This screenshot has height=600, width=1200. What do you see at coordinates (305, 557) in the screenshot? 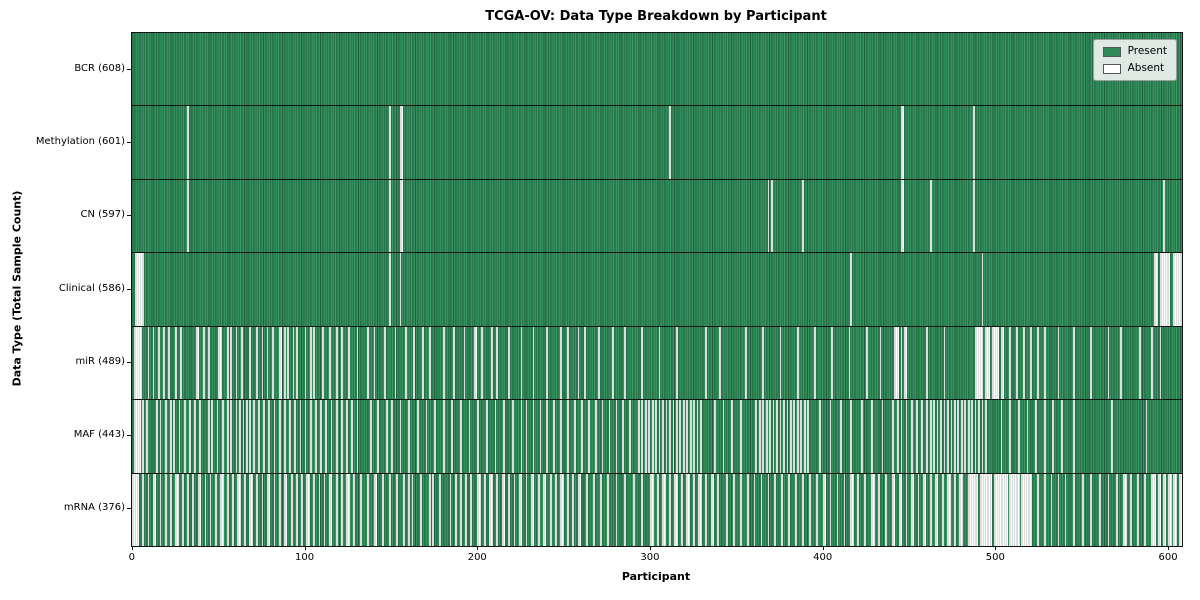
I see `x-tick-label: 100` at bounding box center [305, 557].